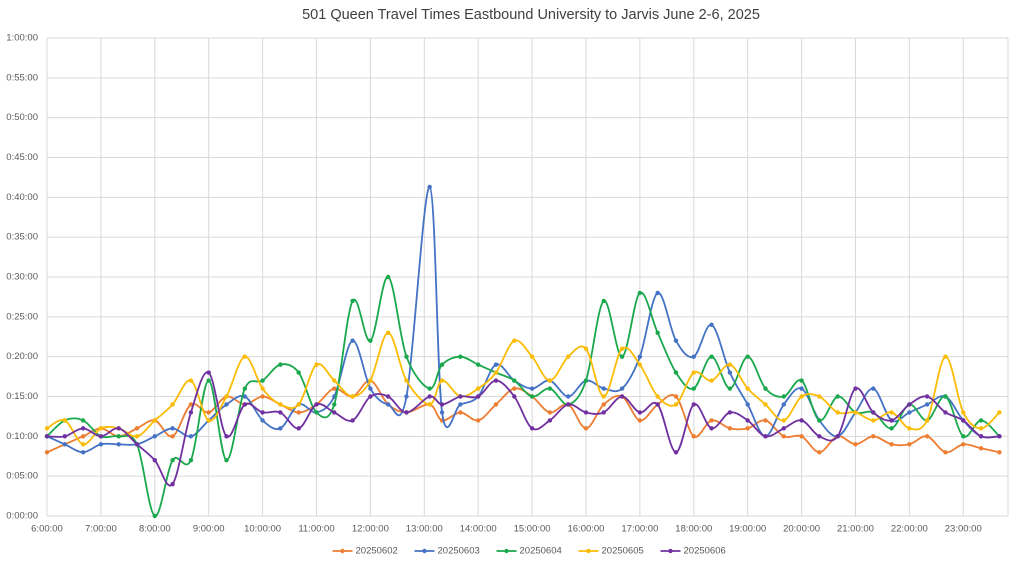 The width and height of the screenshot is (1024, 562). I want to click on y-tick-label: 0:45:00, so click(22, 157).